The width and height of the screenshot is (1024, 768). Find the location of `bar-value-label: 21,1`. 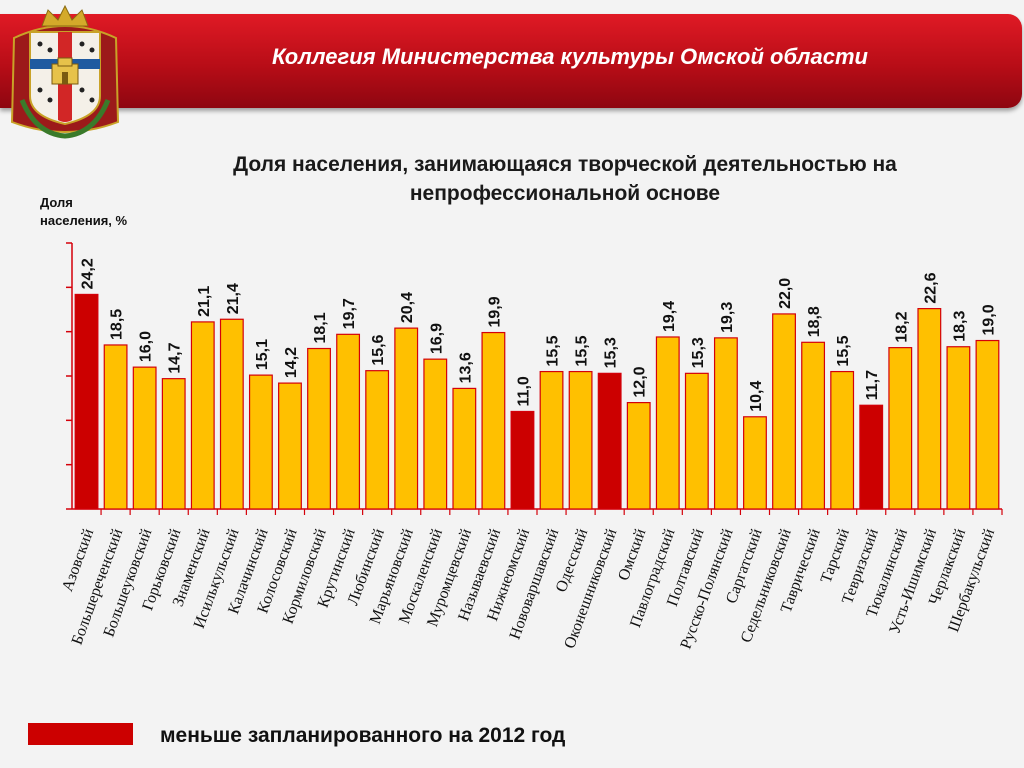

bar-value-label: 21,1 is located at coordinates (204, 301).